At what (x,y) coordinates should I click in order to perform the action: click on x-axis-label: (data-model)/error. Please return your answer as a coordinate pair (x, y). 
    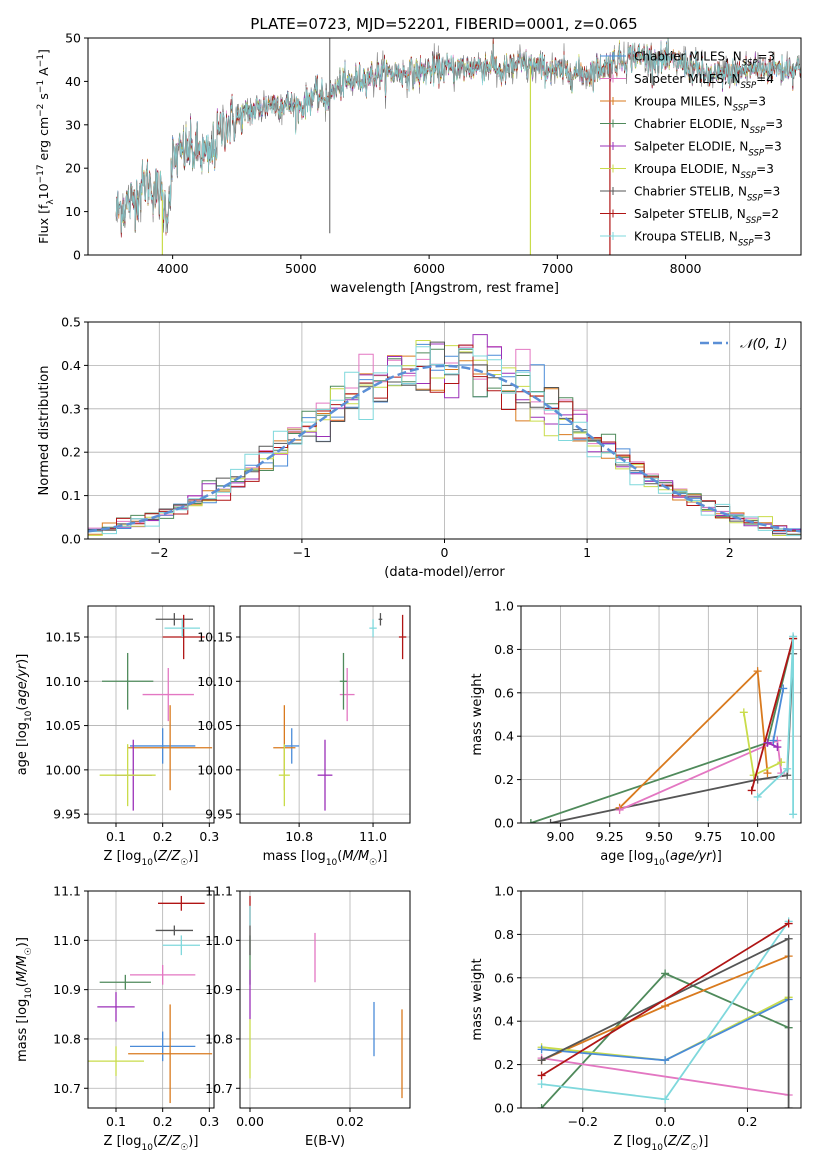
    Looking at the image, I should click on (444, 572).